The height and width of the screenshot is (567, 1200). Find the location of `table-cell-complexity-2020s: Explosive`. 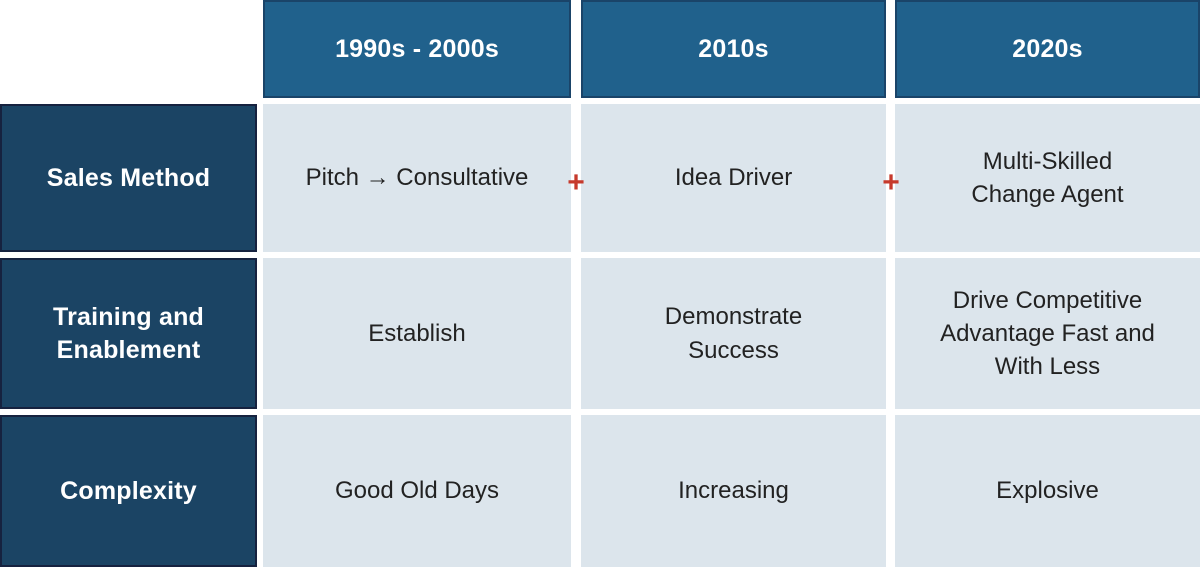

table-cell-complexity-2020s: Explosive is located at coordinates (1047, 491).